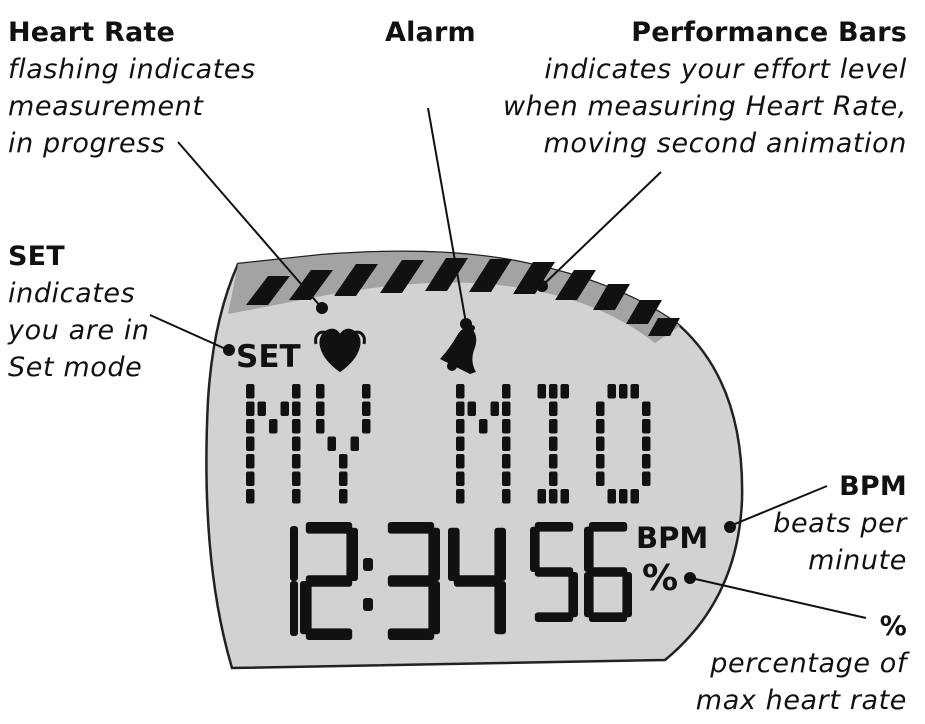 The height and width of the screenshot is (724, 925). What do you see at coordinates (778, 598) in the screenshot?
I see `percent-leader` at bounding box center [778, 598].